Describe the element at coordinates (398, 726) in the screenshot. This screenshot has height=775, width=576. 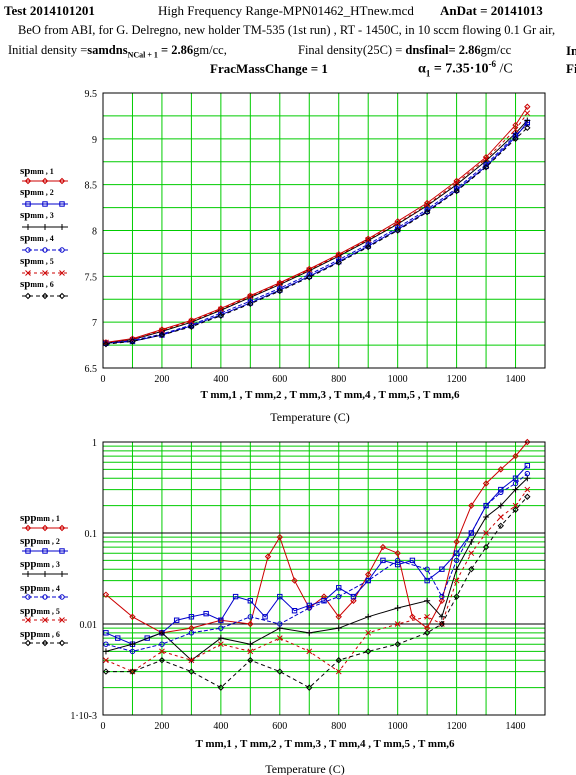
I see `x-tick-label: 1000` at that location.